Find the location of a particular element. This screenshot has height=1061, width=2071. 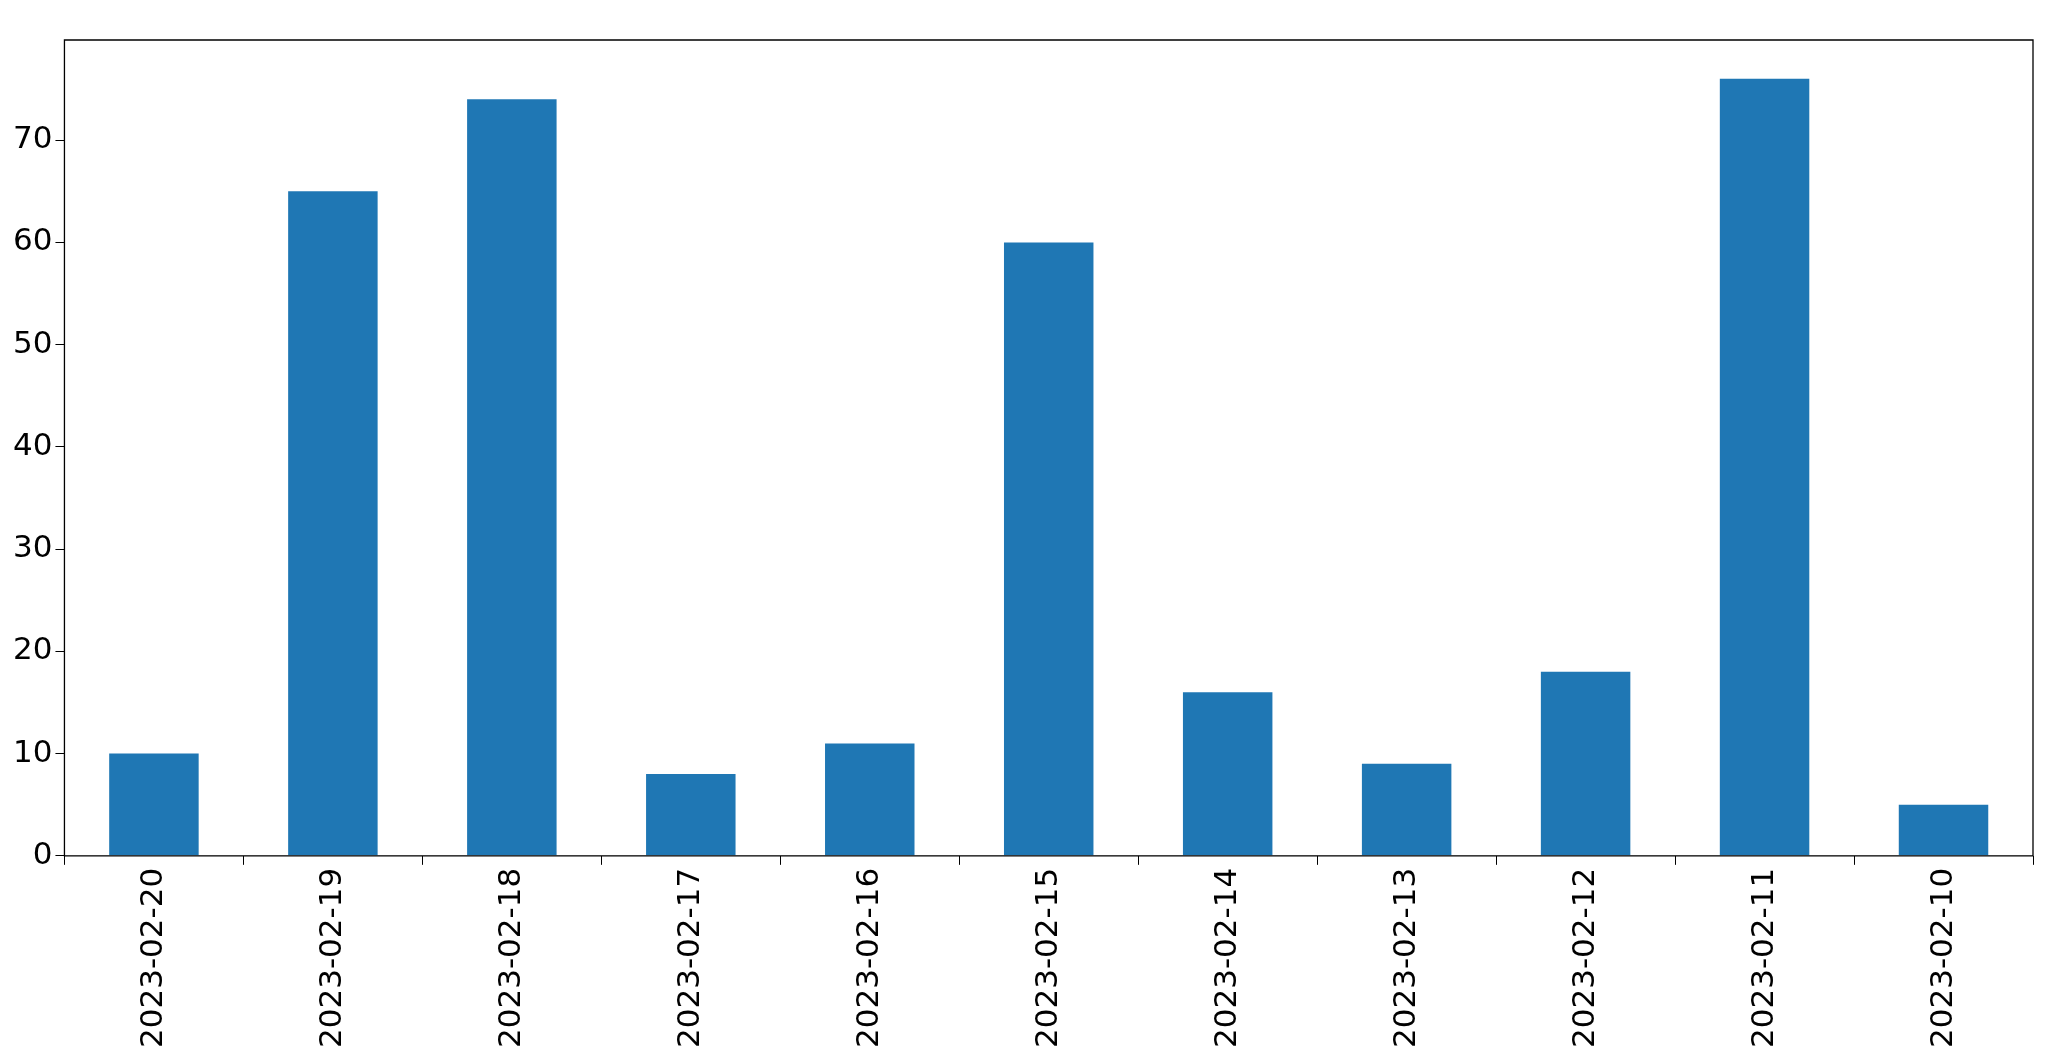

y-tick-label: 70 is located at coordinates (32, 137).